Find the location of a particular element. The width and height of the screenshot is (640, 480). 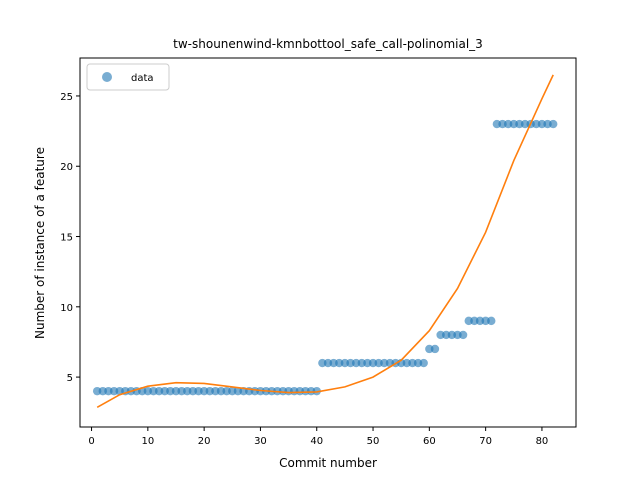

x-axis-label: Commit number is located at coordinates (328, 463).